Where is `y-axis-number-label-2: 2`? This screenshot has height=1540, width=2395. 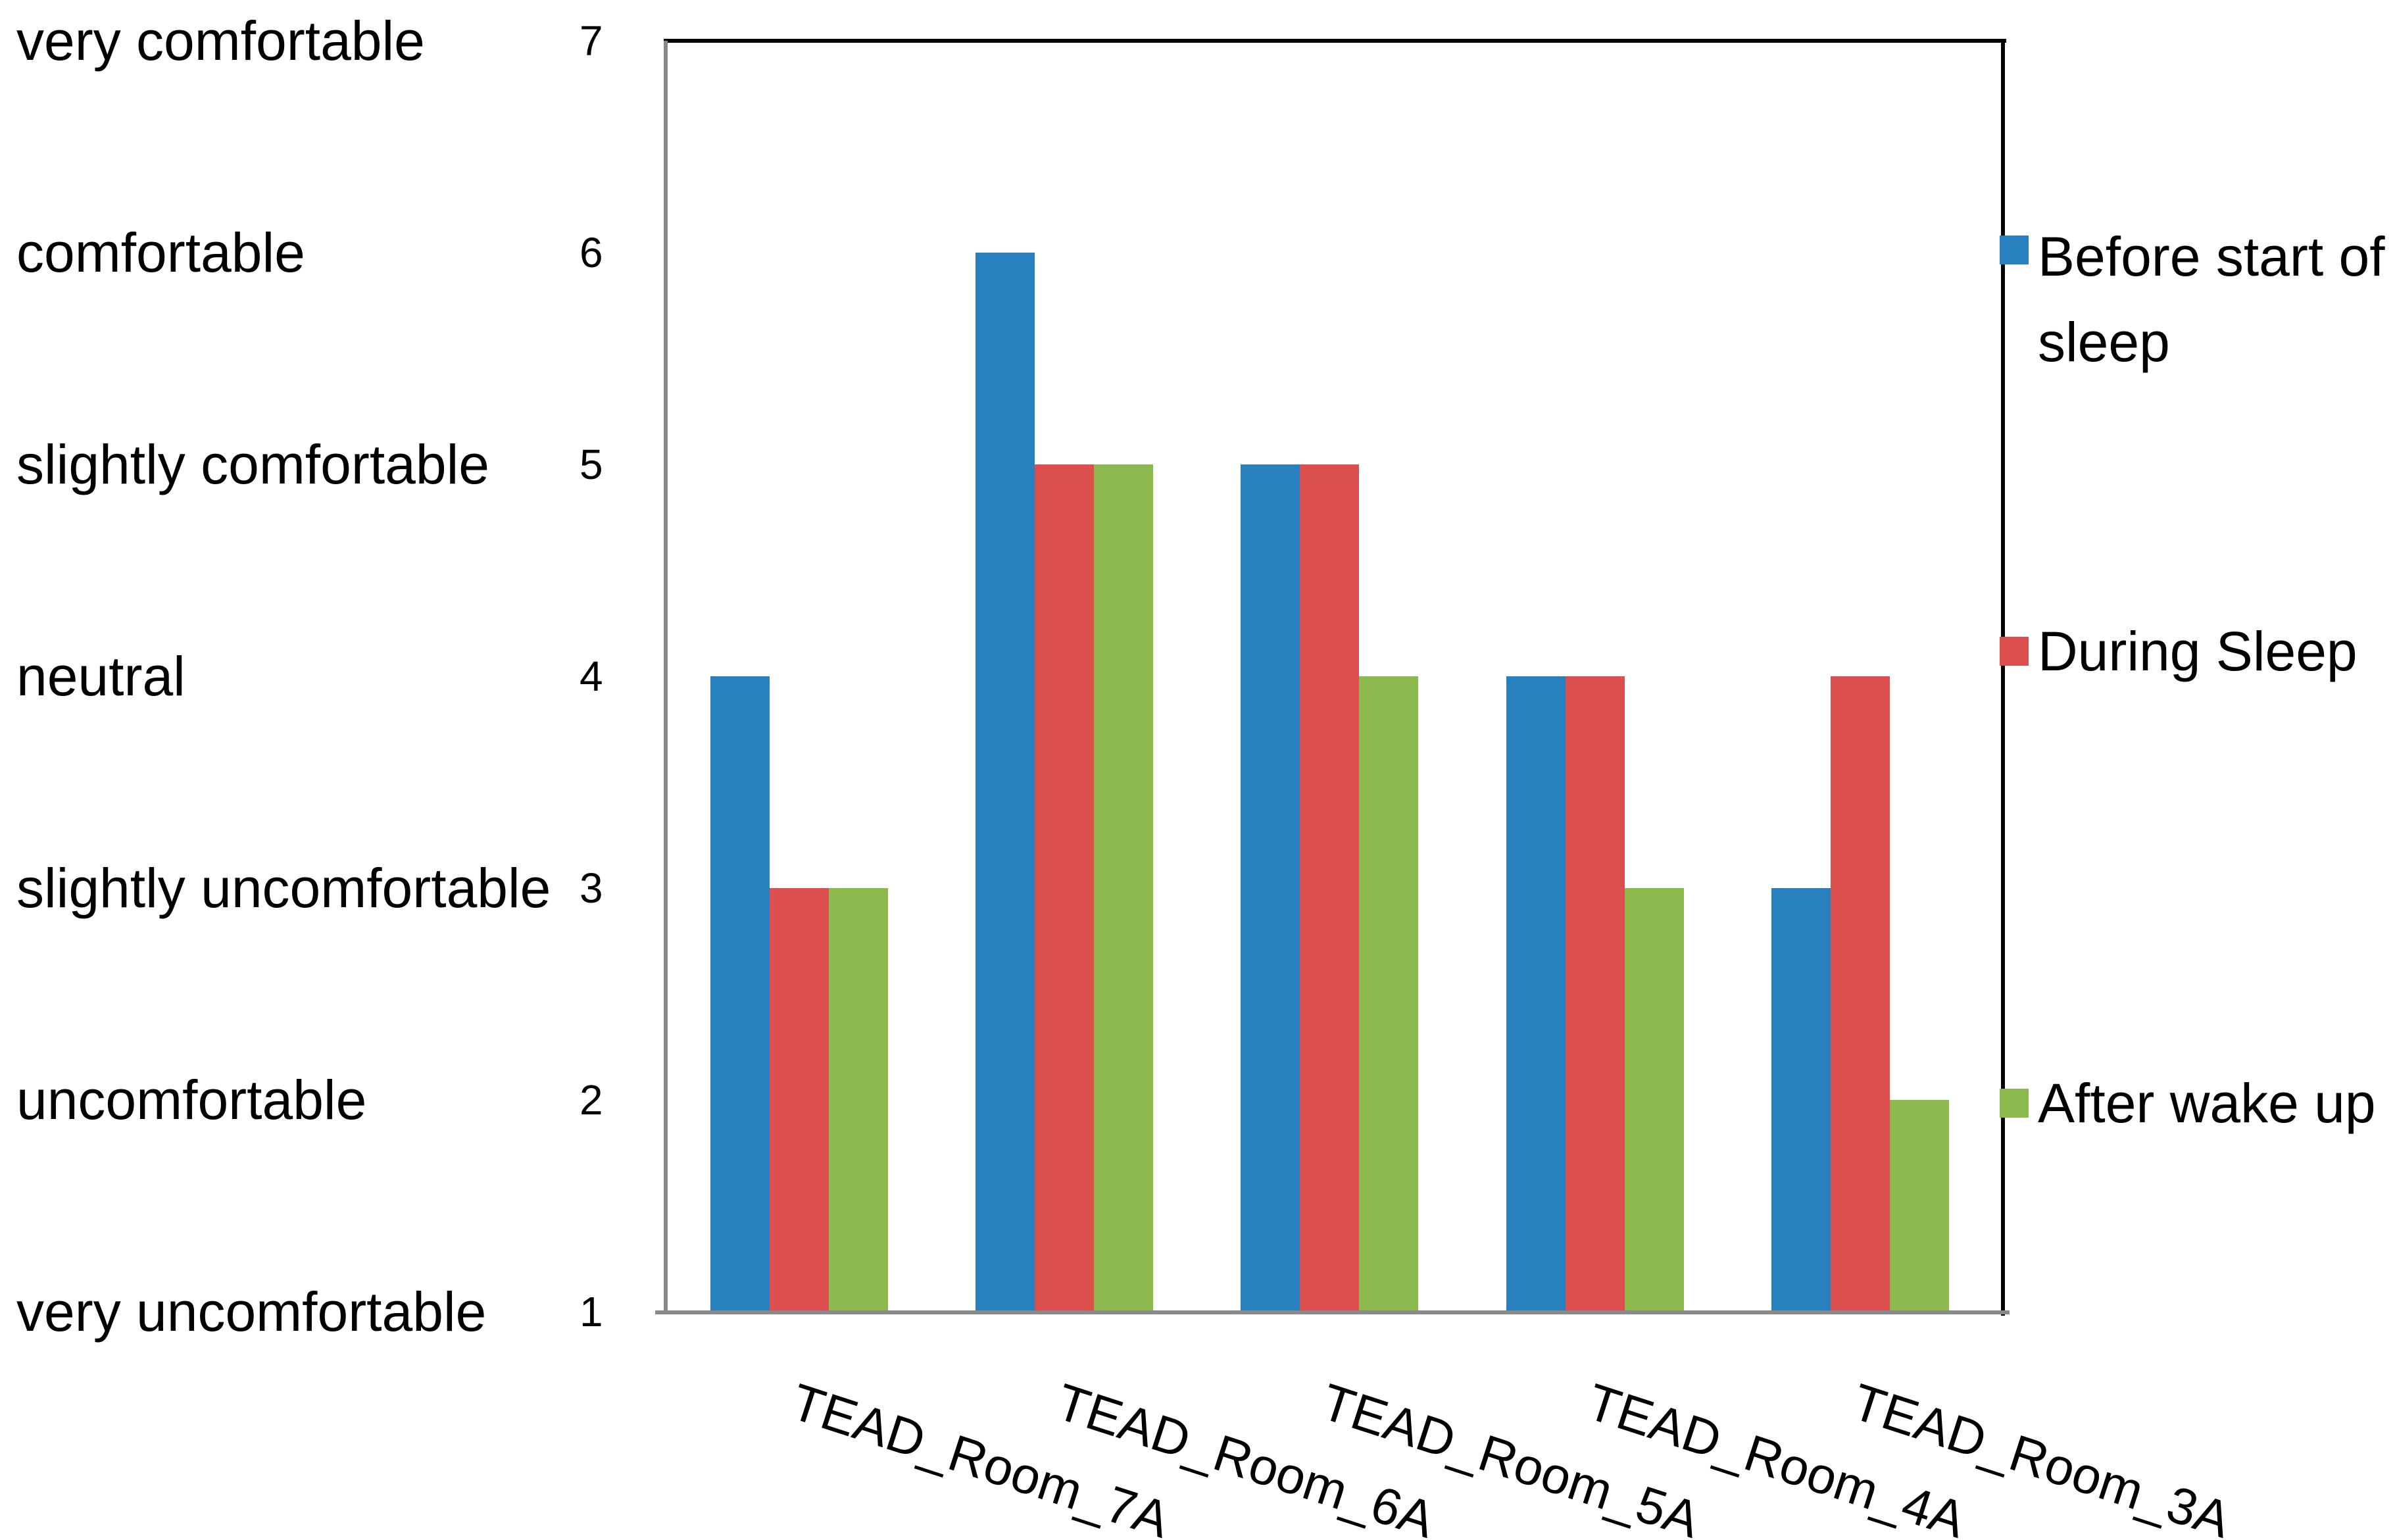 y-axis-number-label-2: 2 is located at coordinates (591, 1100).